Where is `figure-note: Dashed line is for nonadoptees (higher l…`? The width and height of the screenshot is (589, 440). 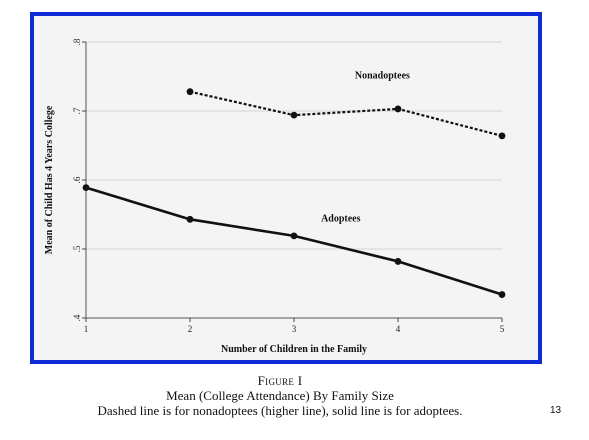
figure-note: Dashed line is for nonadoptees (higher l… is located at coordinates (280, 410).